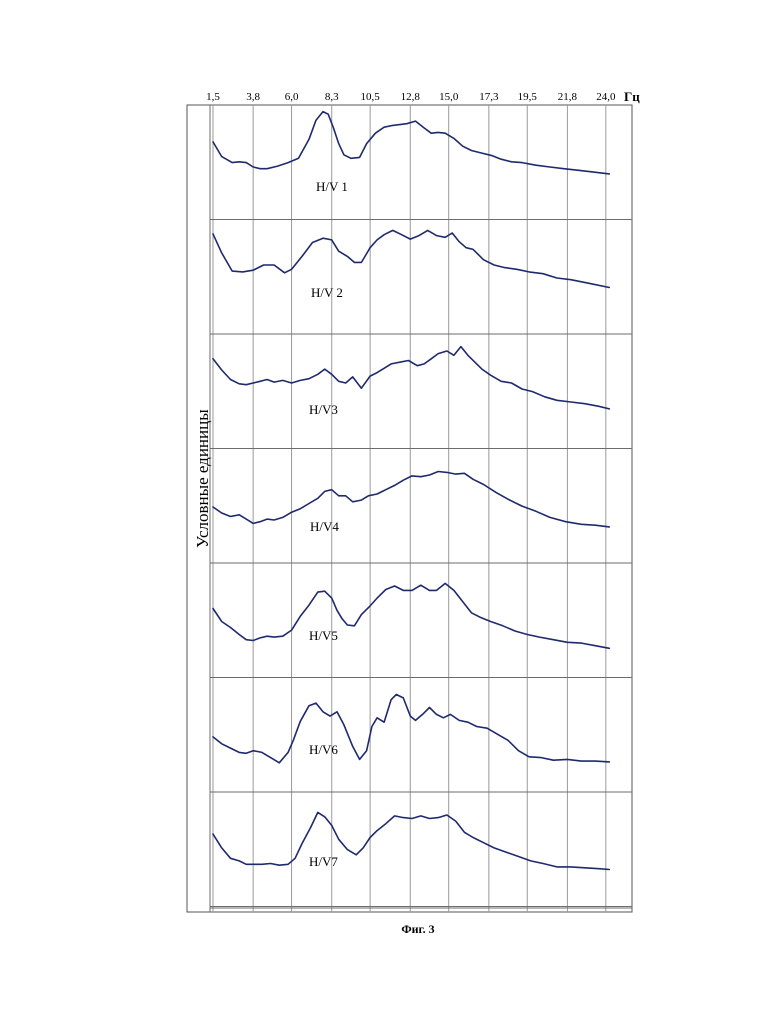 The width and height of the screenshot is (780, 1009). I want to click on series-label-7: H/V7, so click(323, 861).